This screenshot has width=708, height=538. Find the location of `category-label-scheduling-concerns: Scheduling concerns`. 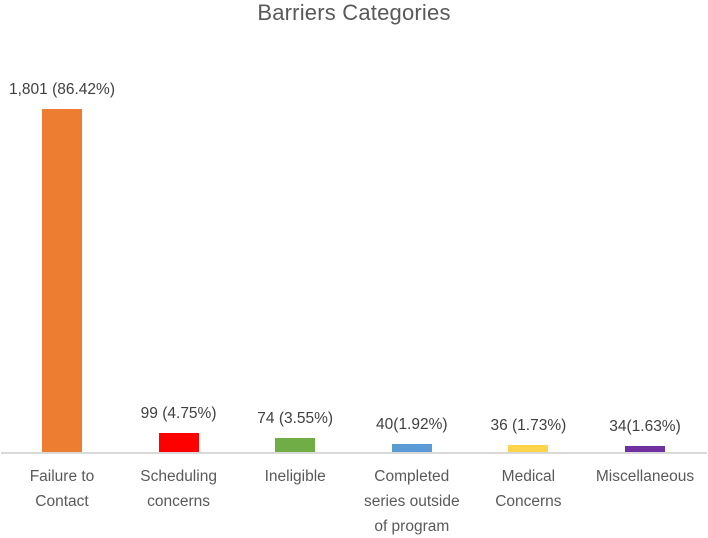

category-label-scheduling-concerns: Scheduling concerns is located at coordinates (178, 489).